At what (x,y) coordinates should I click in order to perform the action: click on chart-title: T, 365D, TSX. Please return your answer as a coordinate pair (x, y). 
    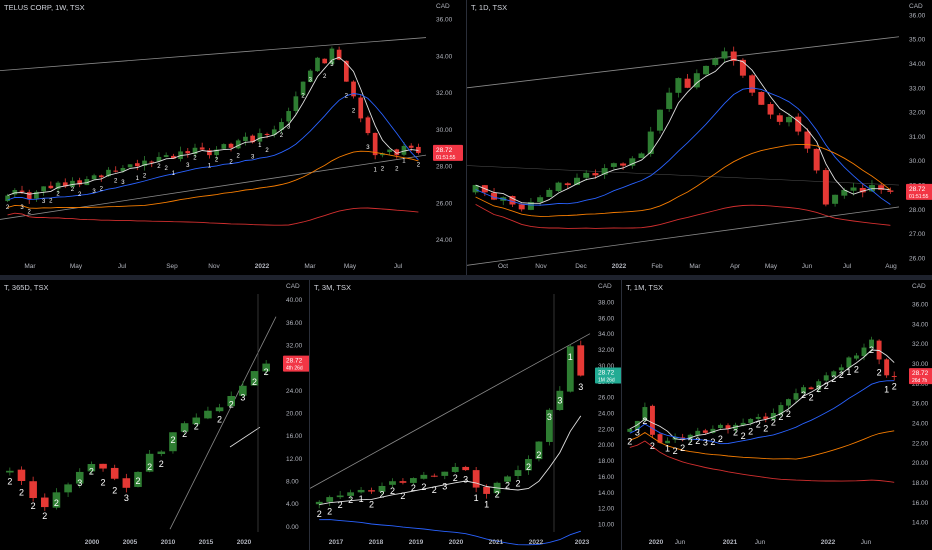
    Looking at the image, I should click on (26, 287).